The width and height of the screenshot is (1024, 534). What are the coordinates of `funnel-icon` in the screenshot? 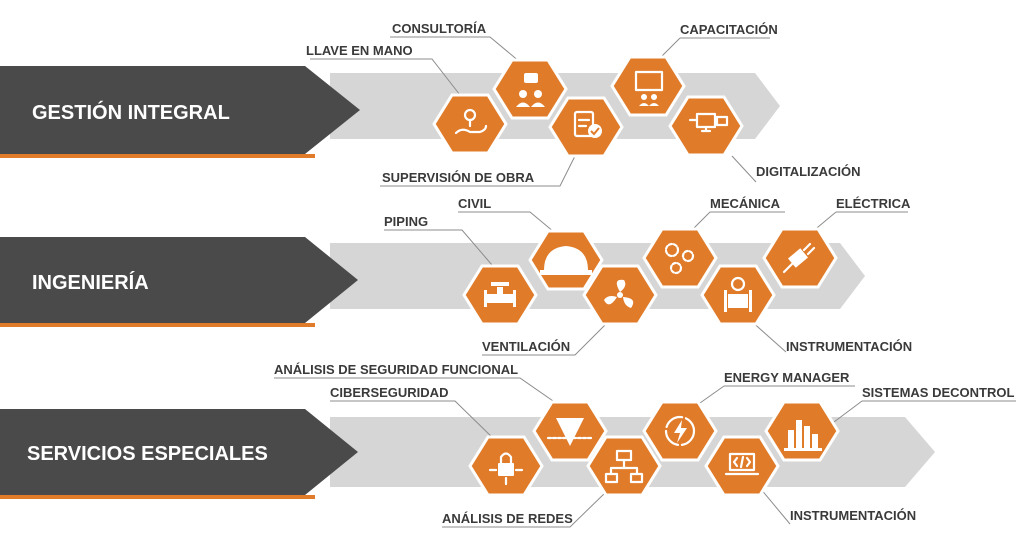 It's located at (570, 432).